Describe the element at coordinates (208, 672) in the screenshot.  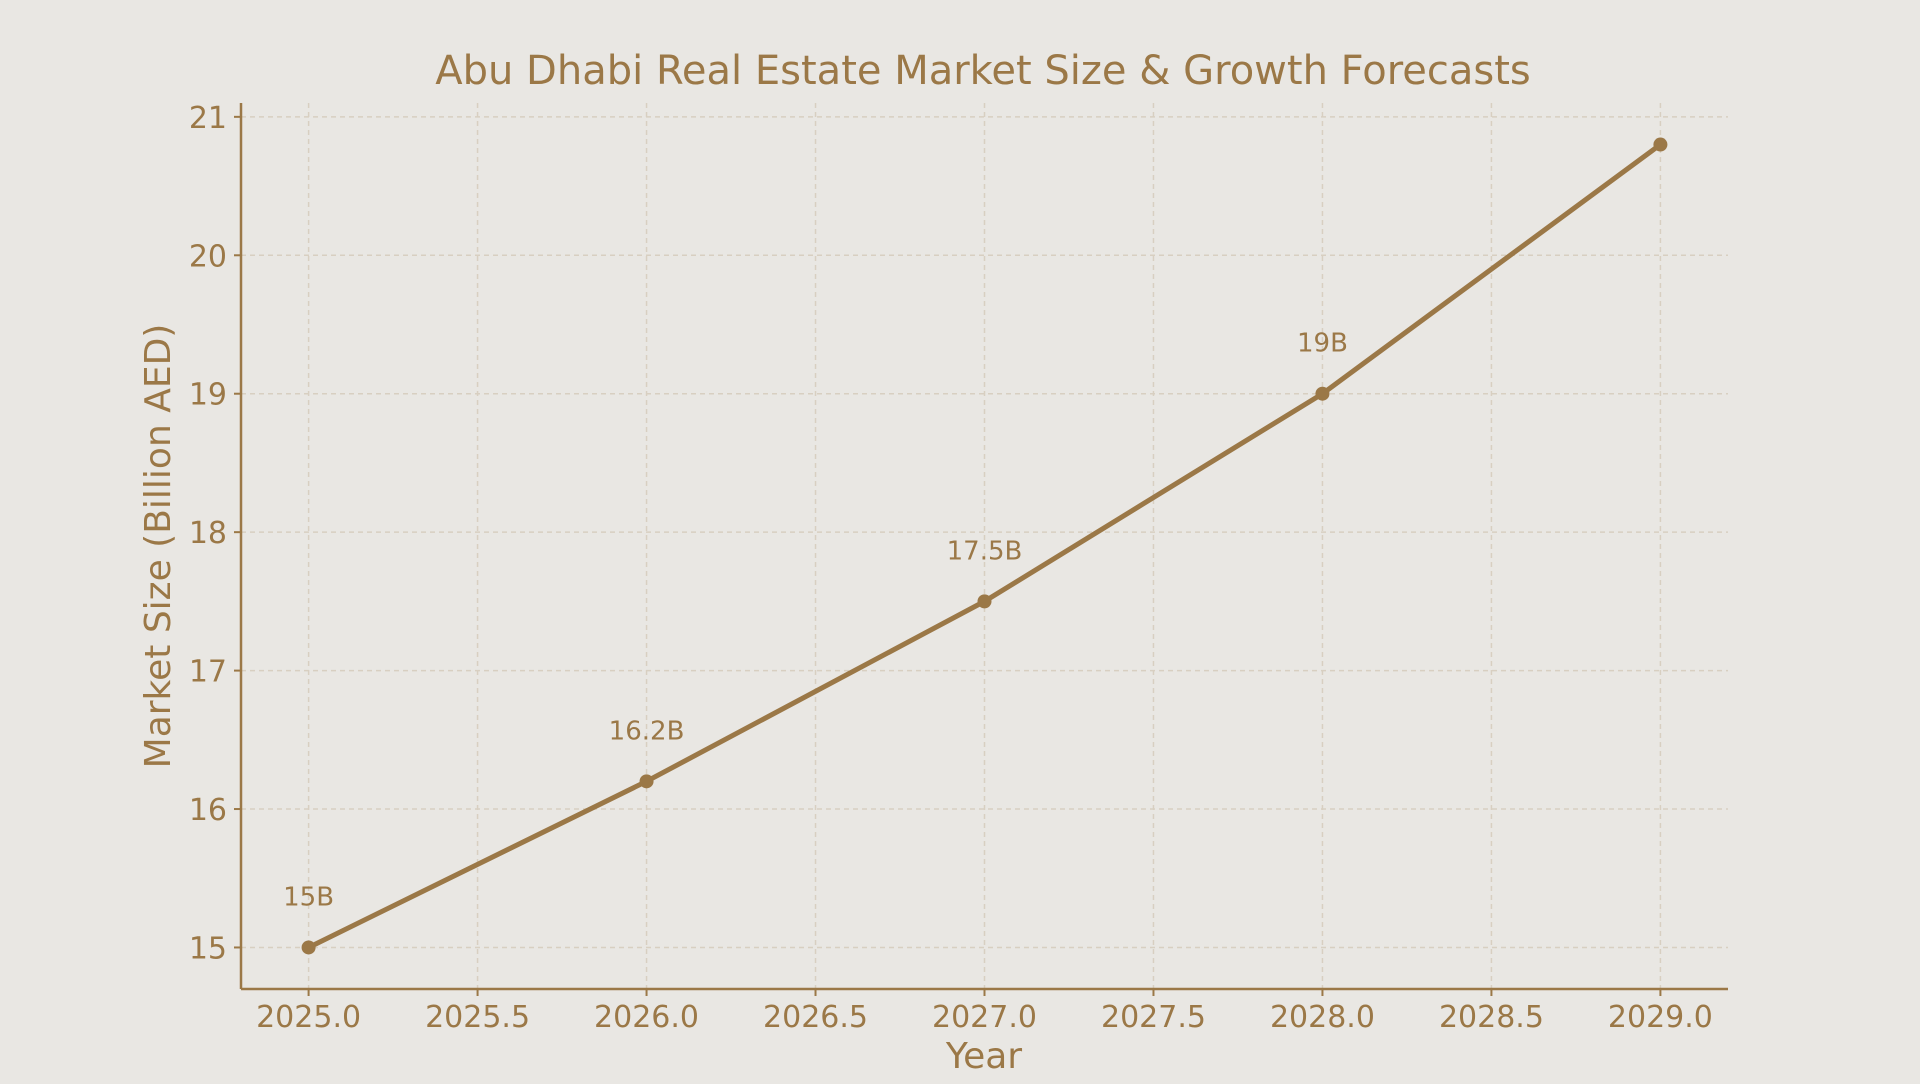
I see `y-tick-label: 17` at that location.